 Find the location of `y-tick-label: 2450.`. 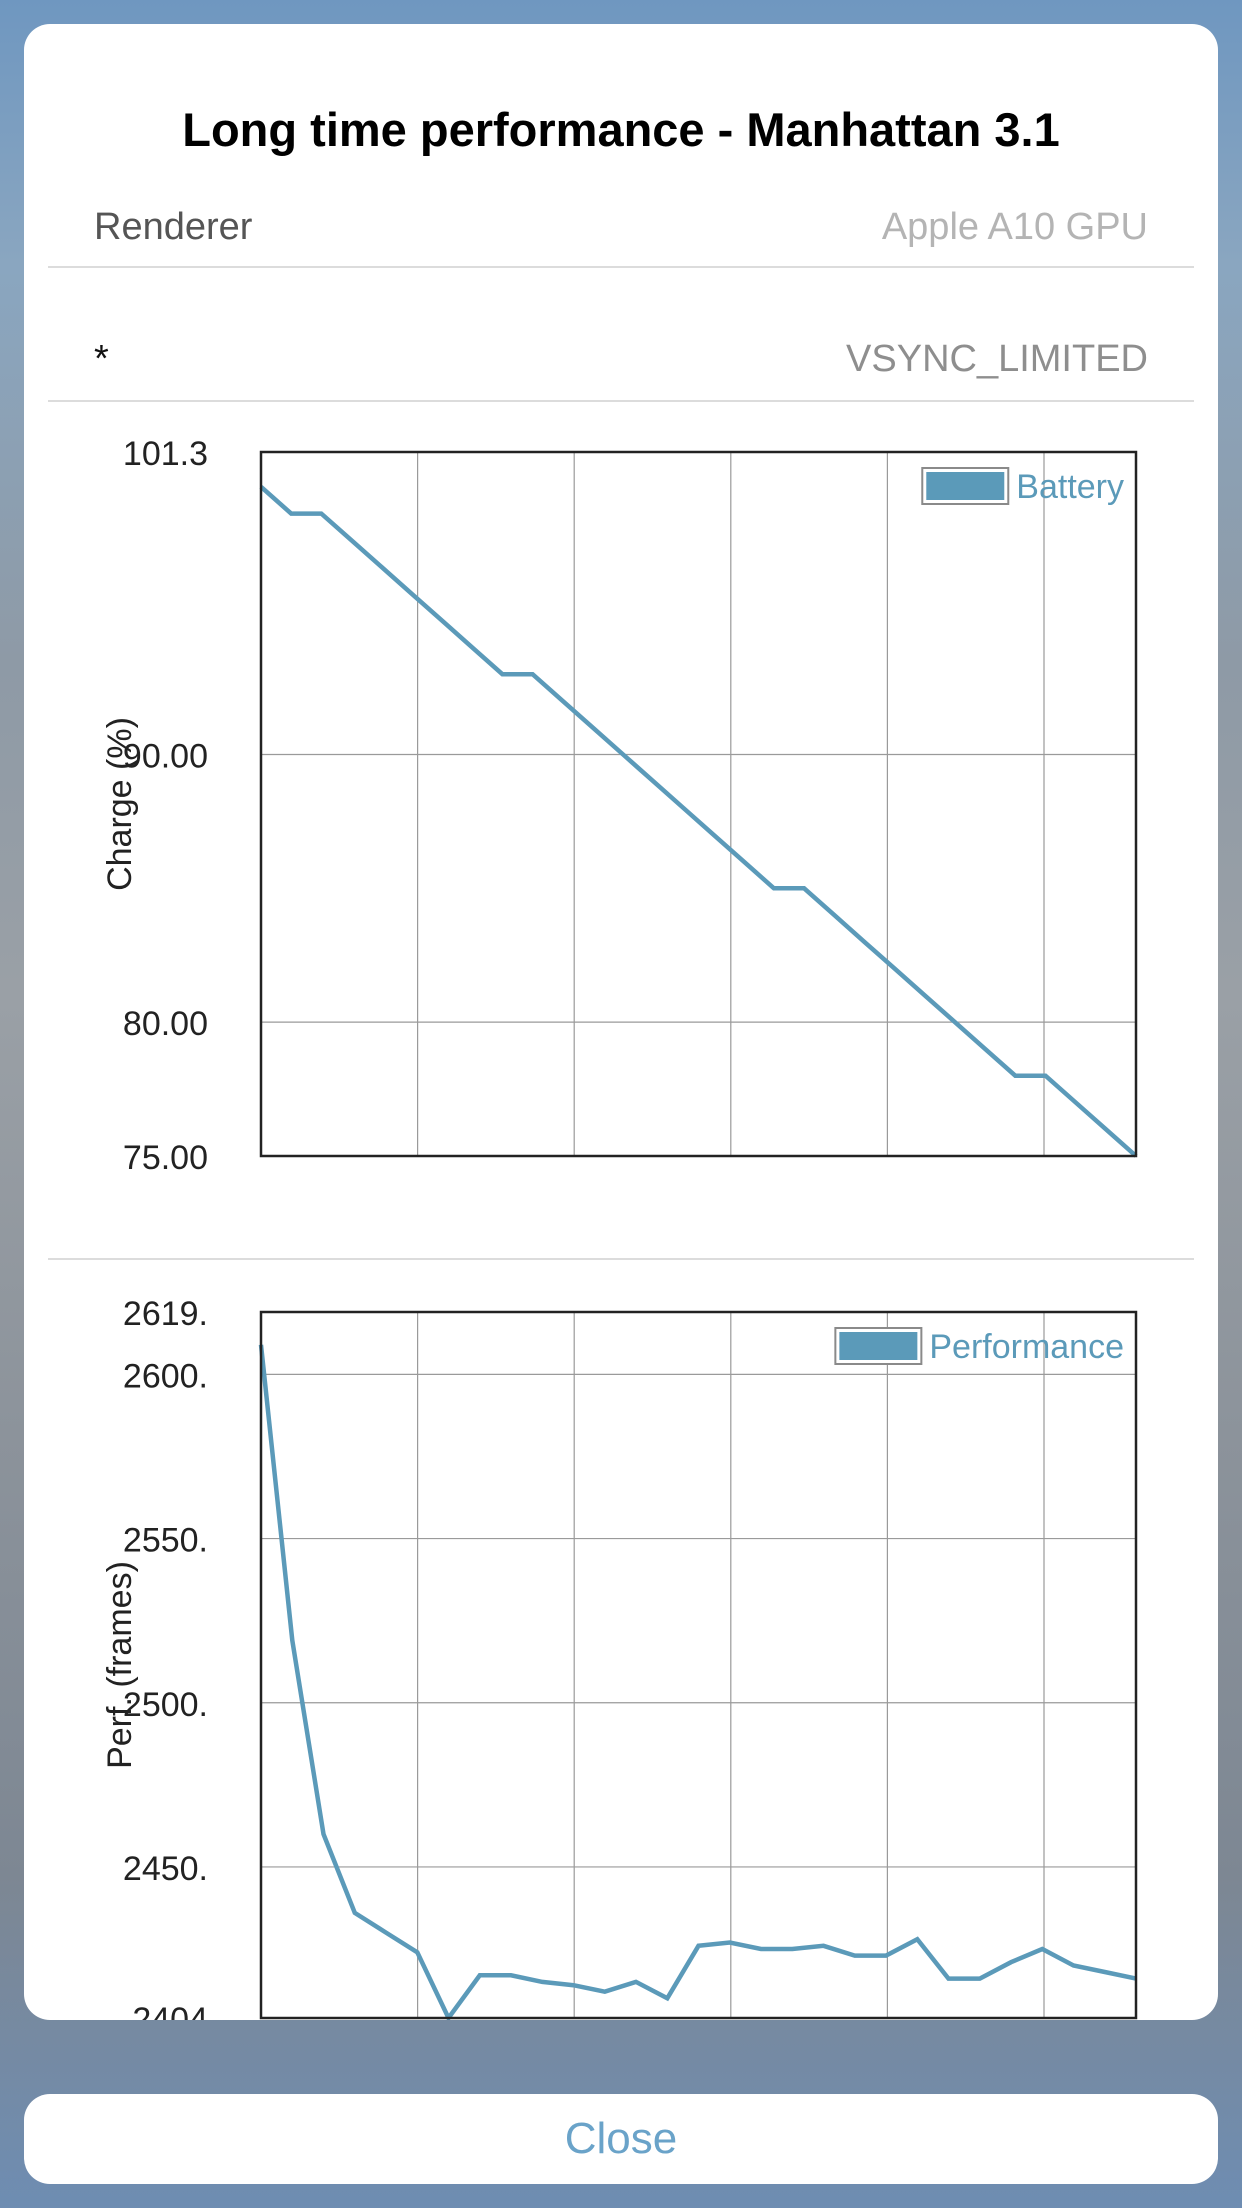

y-tick-label: 2450. is located at coordinates (165, 1869).